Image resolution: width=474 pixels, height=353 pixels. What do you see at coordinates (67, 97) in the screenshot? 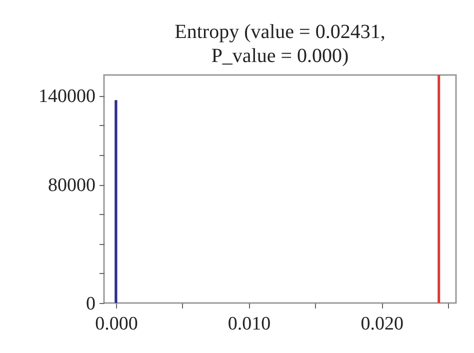
I see `y-tick-label: 140000` at bounding box center [67, 97].